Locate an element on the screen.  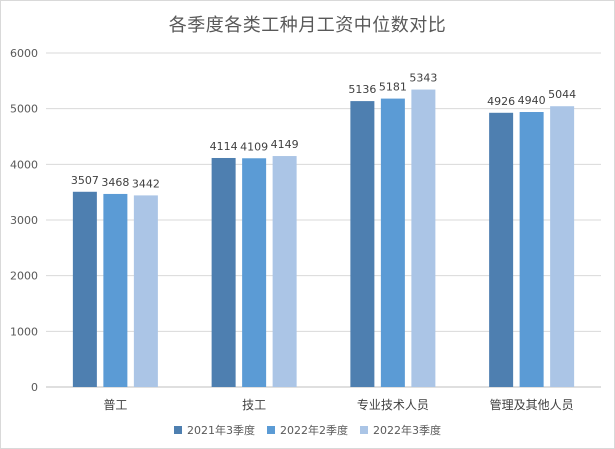
legend-item: 2022年3季度 is located at coordinates (400, 430).